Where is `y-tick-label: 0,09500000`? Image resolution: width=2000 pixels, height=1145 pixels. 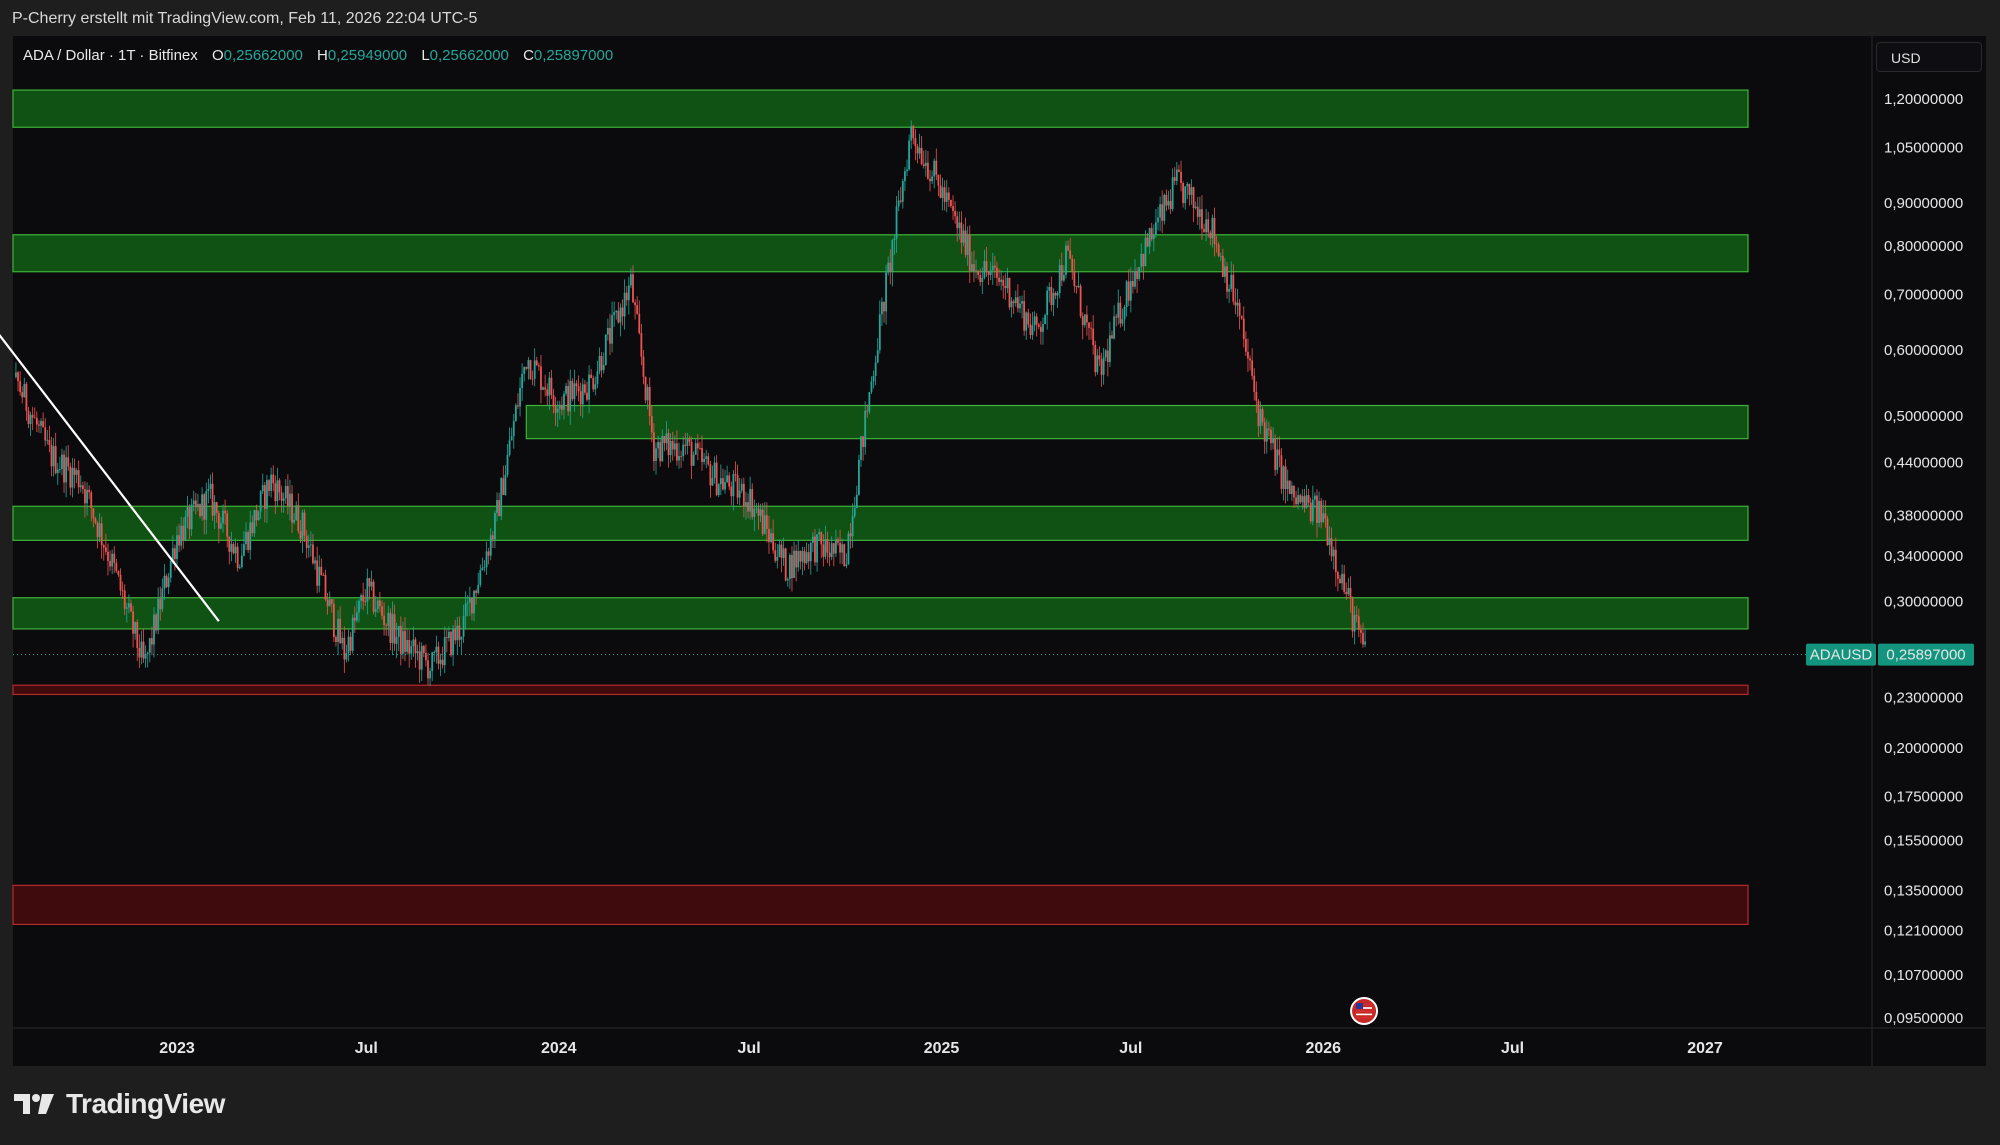 y-tick-label: 0,09500000 is located at coordinates (1923, 1018).